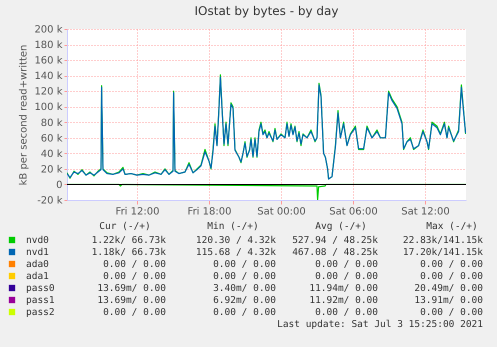  What do you see at coordinates (48, 46) in the screenshot?
I see `y-tick-label: 180 k` at bounding box center [48, 46].